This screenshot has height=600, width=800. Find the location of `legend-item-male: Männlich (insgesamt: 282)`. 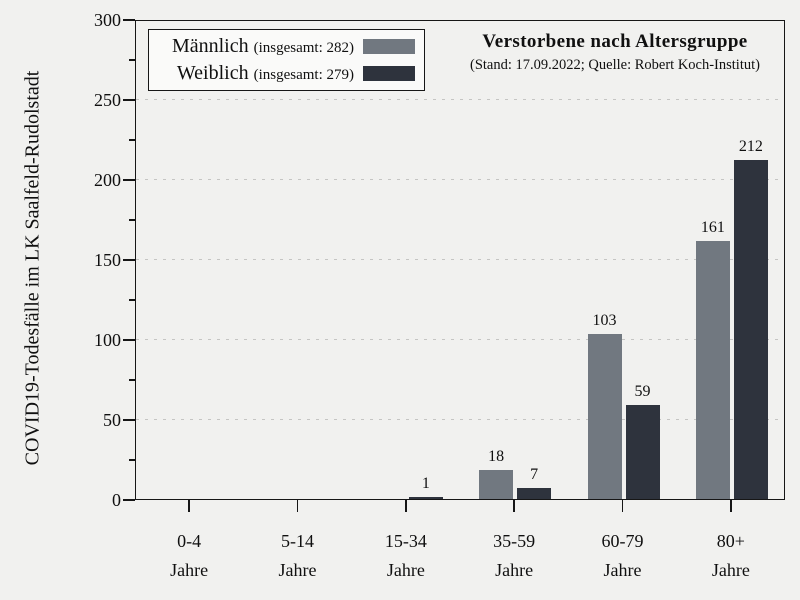

legend-item-male: Männlich (insgesamt: 282) is located at coordinates (284, 46).